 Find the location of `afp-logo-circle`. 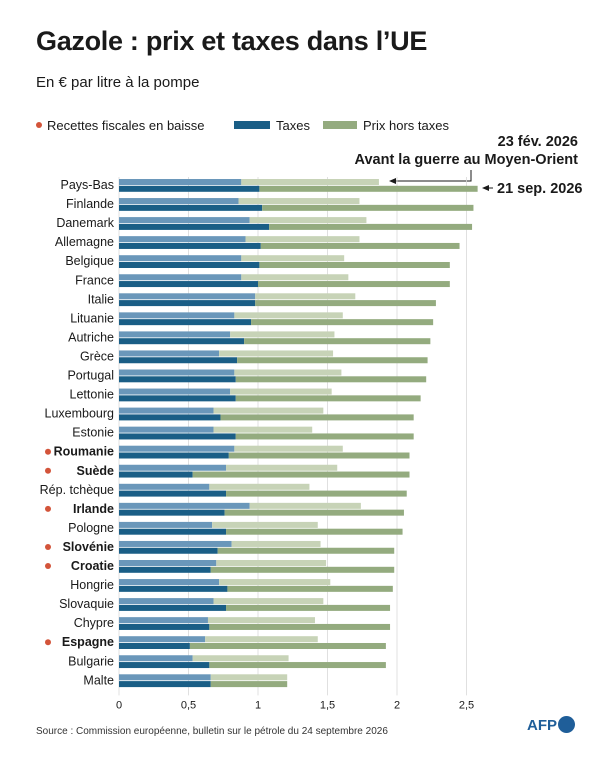

afp-logo-circle is located at coordinates (566, 724).